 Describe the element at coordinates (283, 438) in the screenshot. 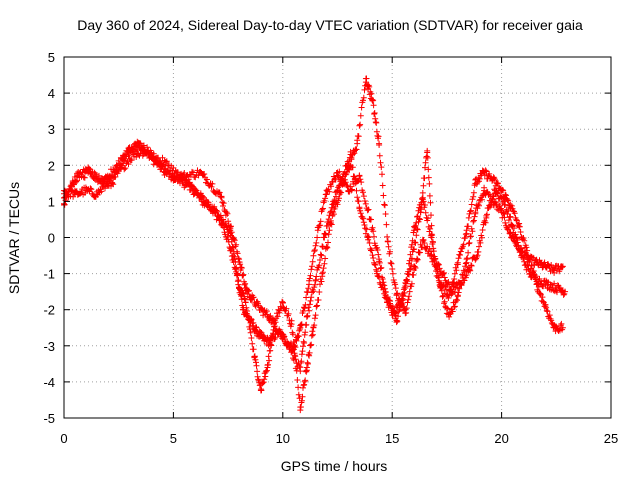

I see `x-tick-label: 10` at that location.